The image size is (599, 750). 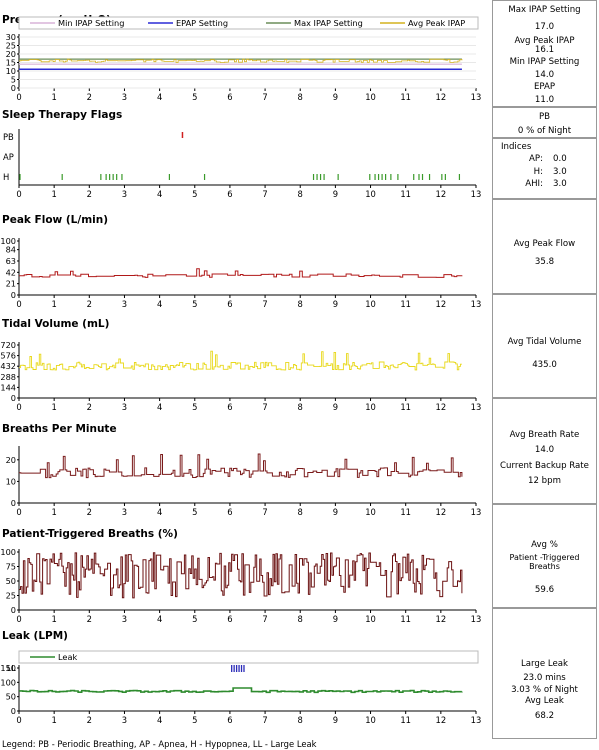 I want to click on pb-value: 0 % of Night, so click(x=544, y=131).